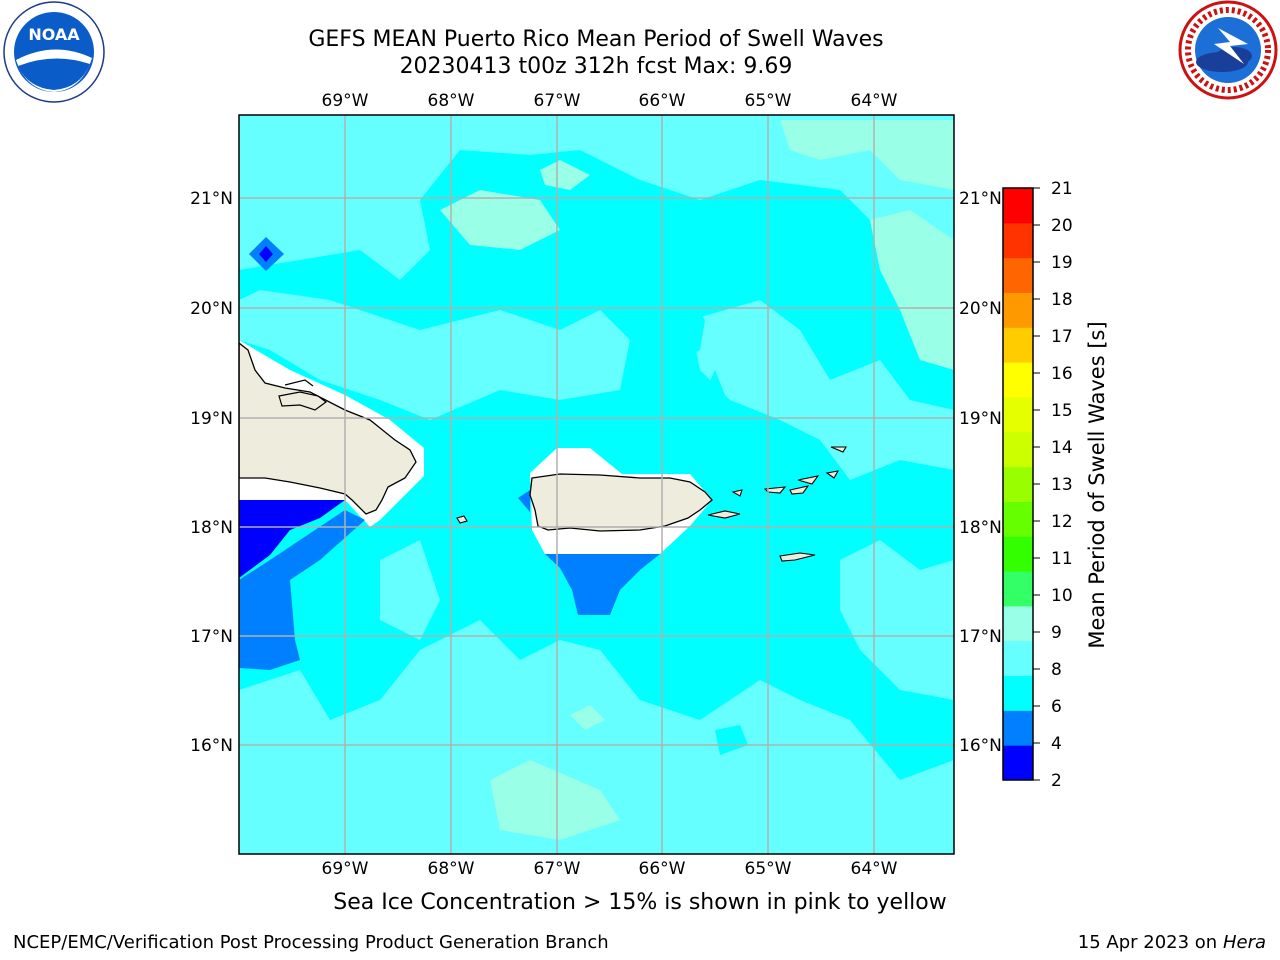 This screenshot has height=960, width=1280. Describe the element at coordinates (1244, 942) in the screenshot. I see `footer-host: Hera` at that location.